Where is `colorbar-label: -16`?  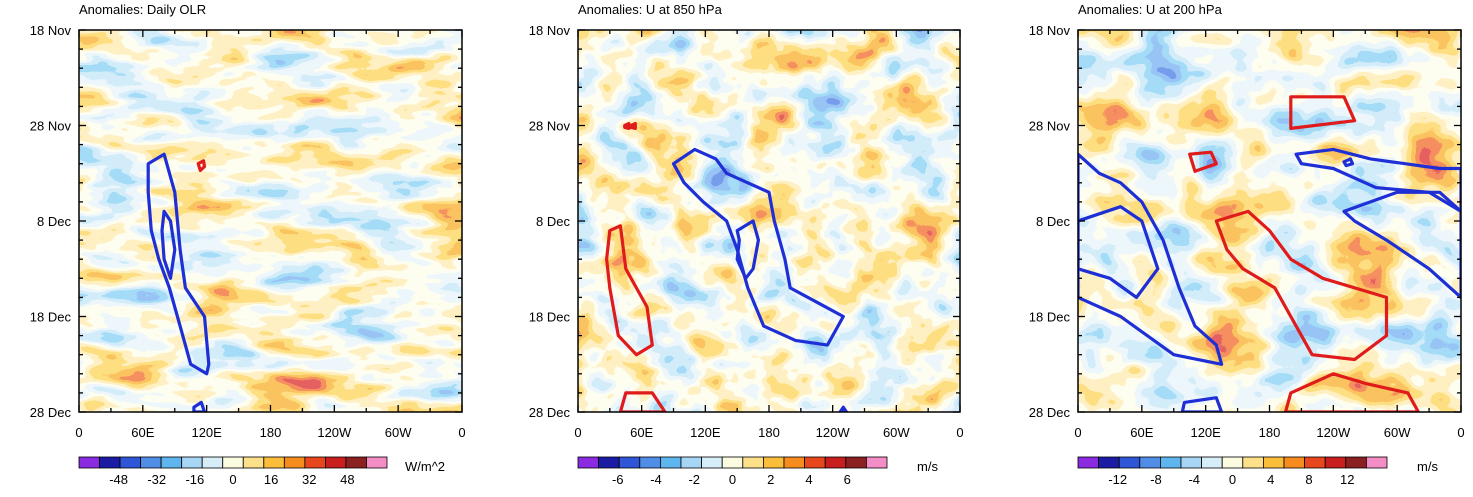 colorbar-label: -16 is located at coordinates (194, 479).